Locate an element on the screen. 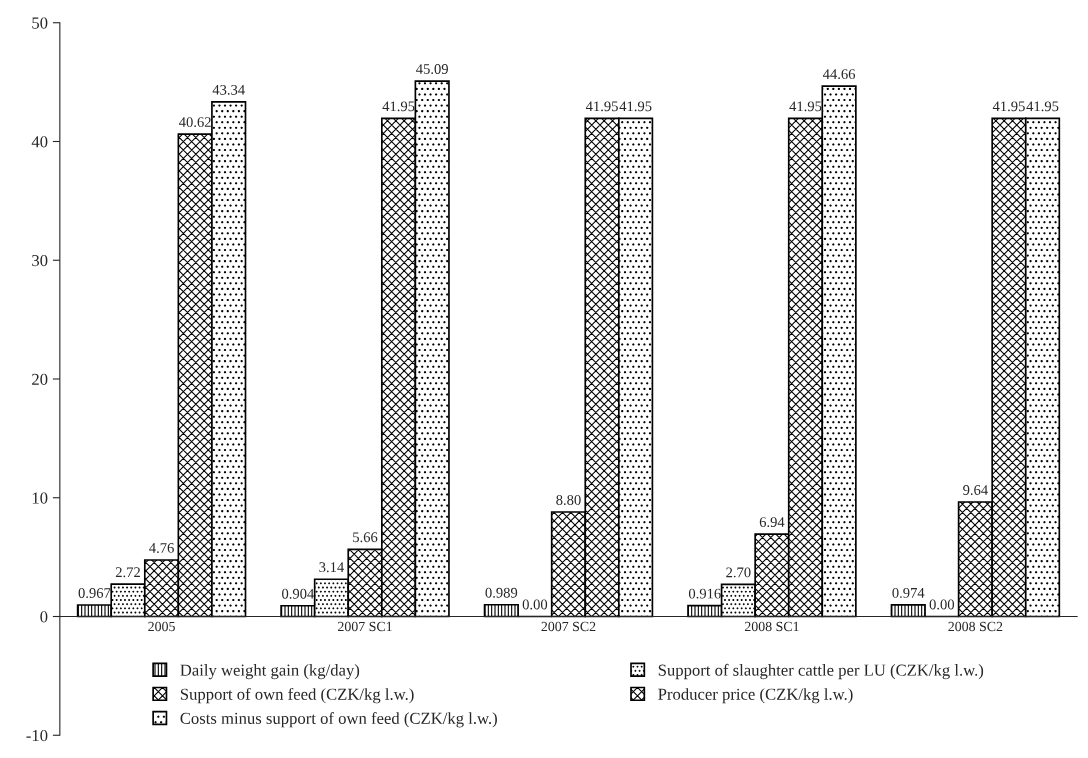 The image size is (1088, 758). data-label: 4.76 is located at coordinates (161, 548).